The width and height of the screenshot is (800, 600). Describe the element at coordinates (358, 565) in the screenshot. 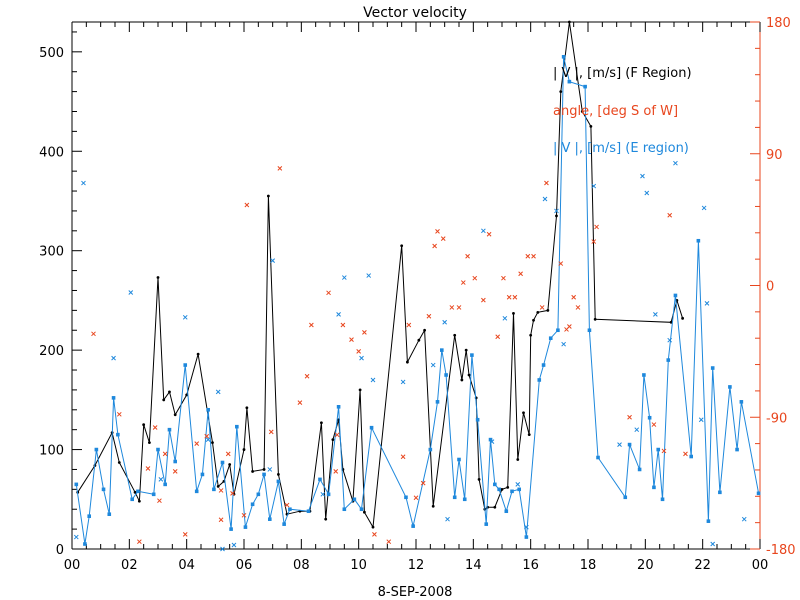

I see `x-tick-label: 10` at that location.